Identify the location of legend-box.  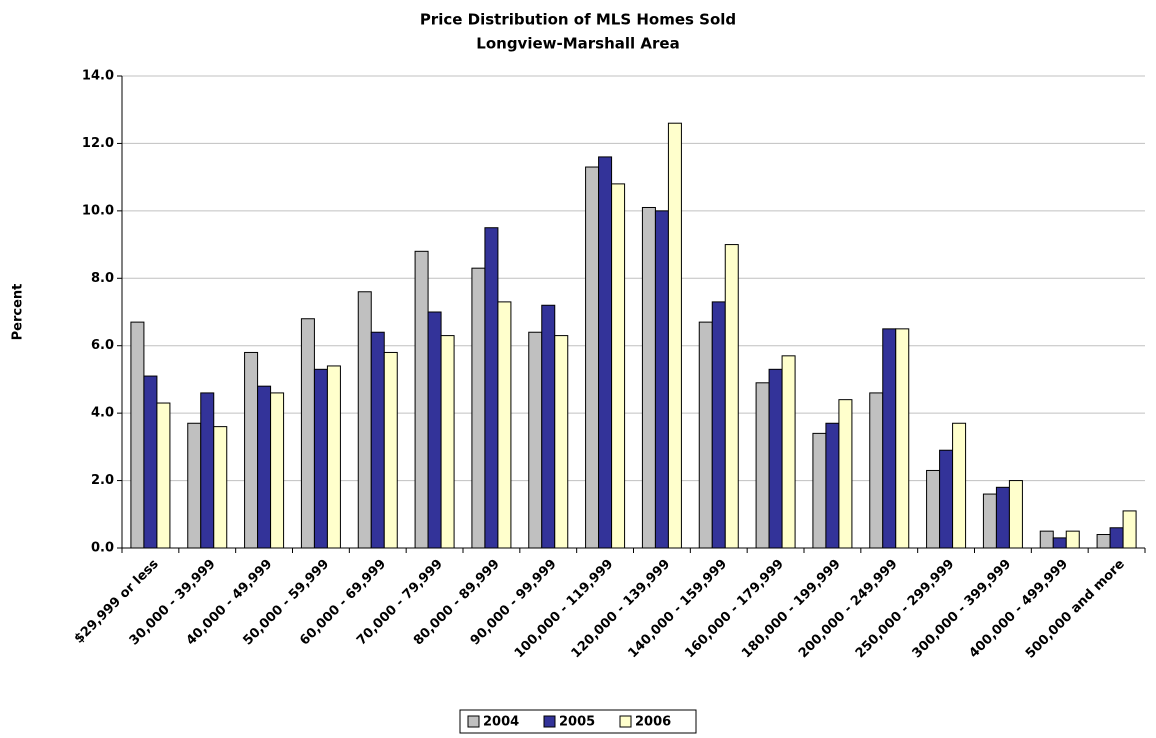
(578, 721).